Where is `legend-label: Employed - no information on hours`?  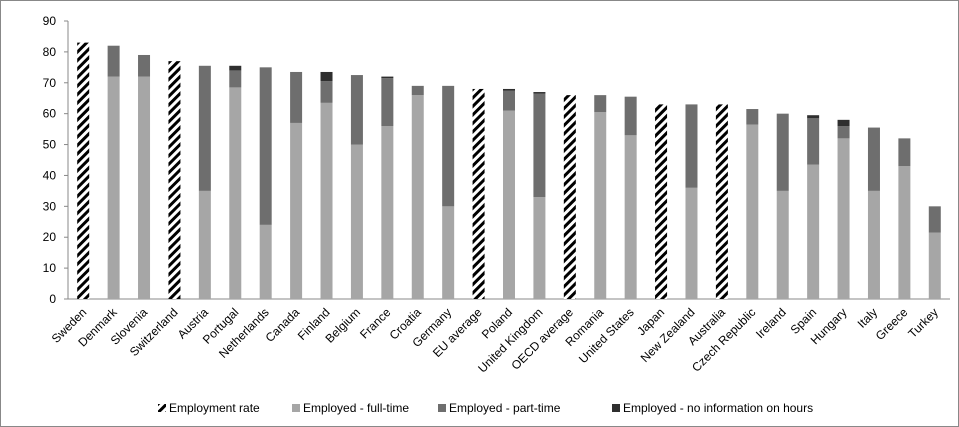 legend-label: Employed - no information on hours is located at coordinates (718, 408).